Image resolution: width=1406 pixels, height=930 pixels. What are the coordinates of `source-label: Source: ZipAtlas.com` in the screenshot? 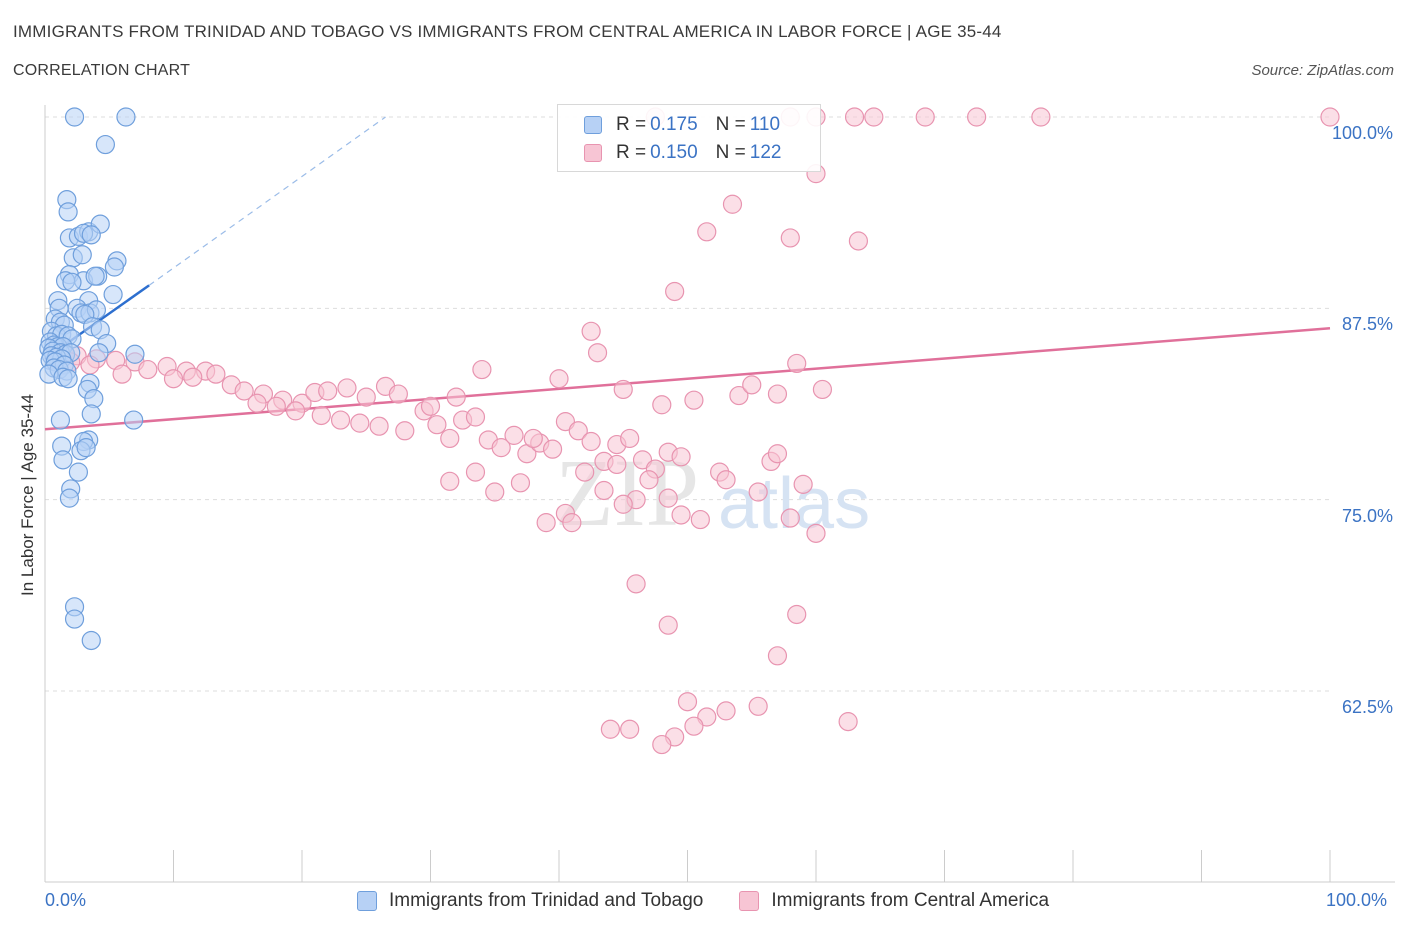 It's located at (1322, 70).